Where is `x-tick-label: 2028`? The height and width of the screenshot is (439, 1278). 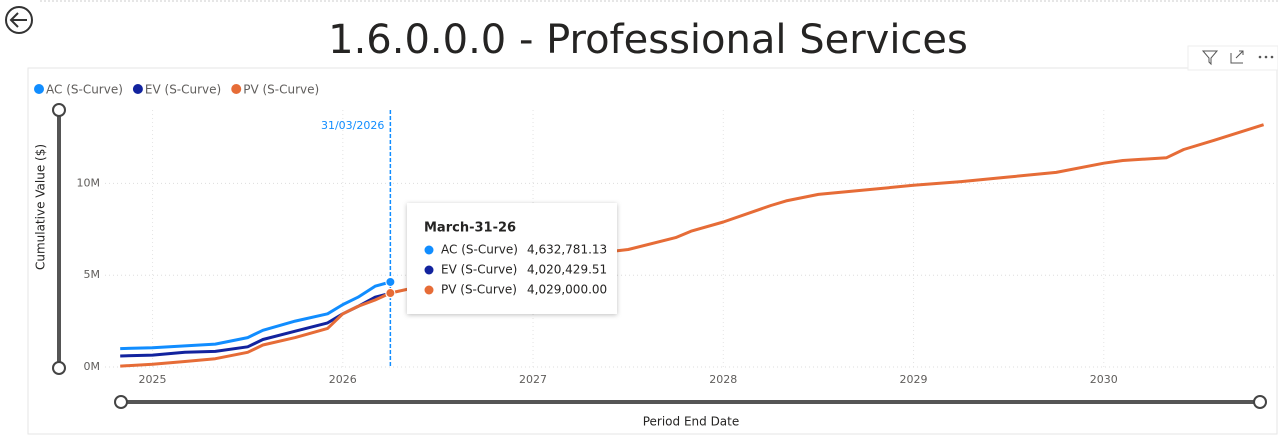 x-tick-label: 2028 is located at coordinates (723, 379).